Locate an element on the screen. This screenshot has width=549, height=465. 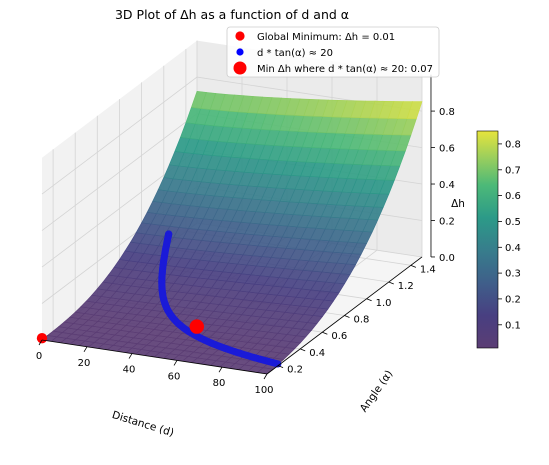
legend-label-global-minimum: Global Minimum: Δh = 0.01 is located at coordinates (326, 37).